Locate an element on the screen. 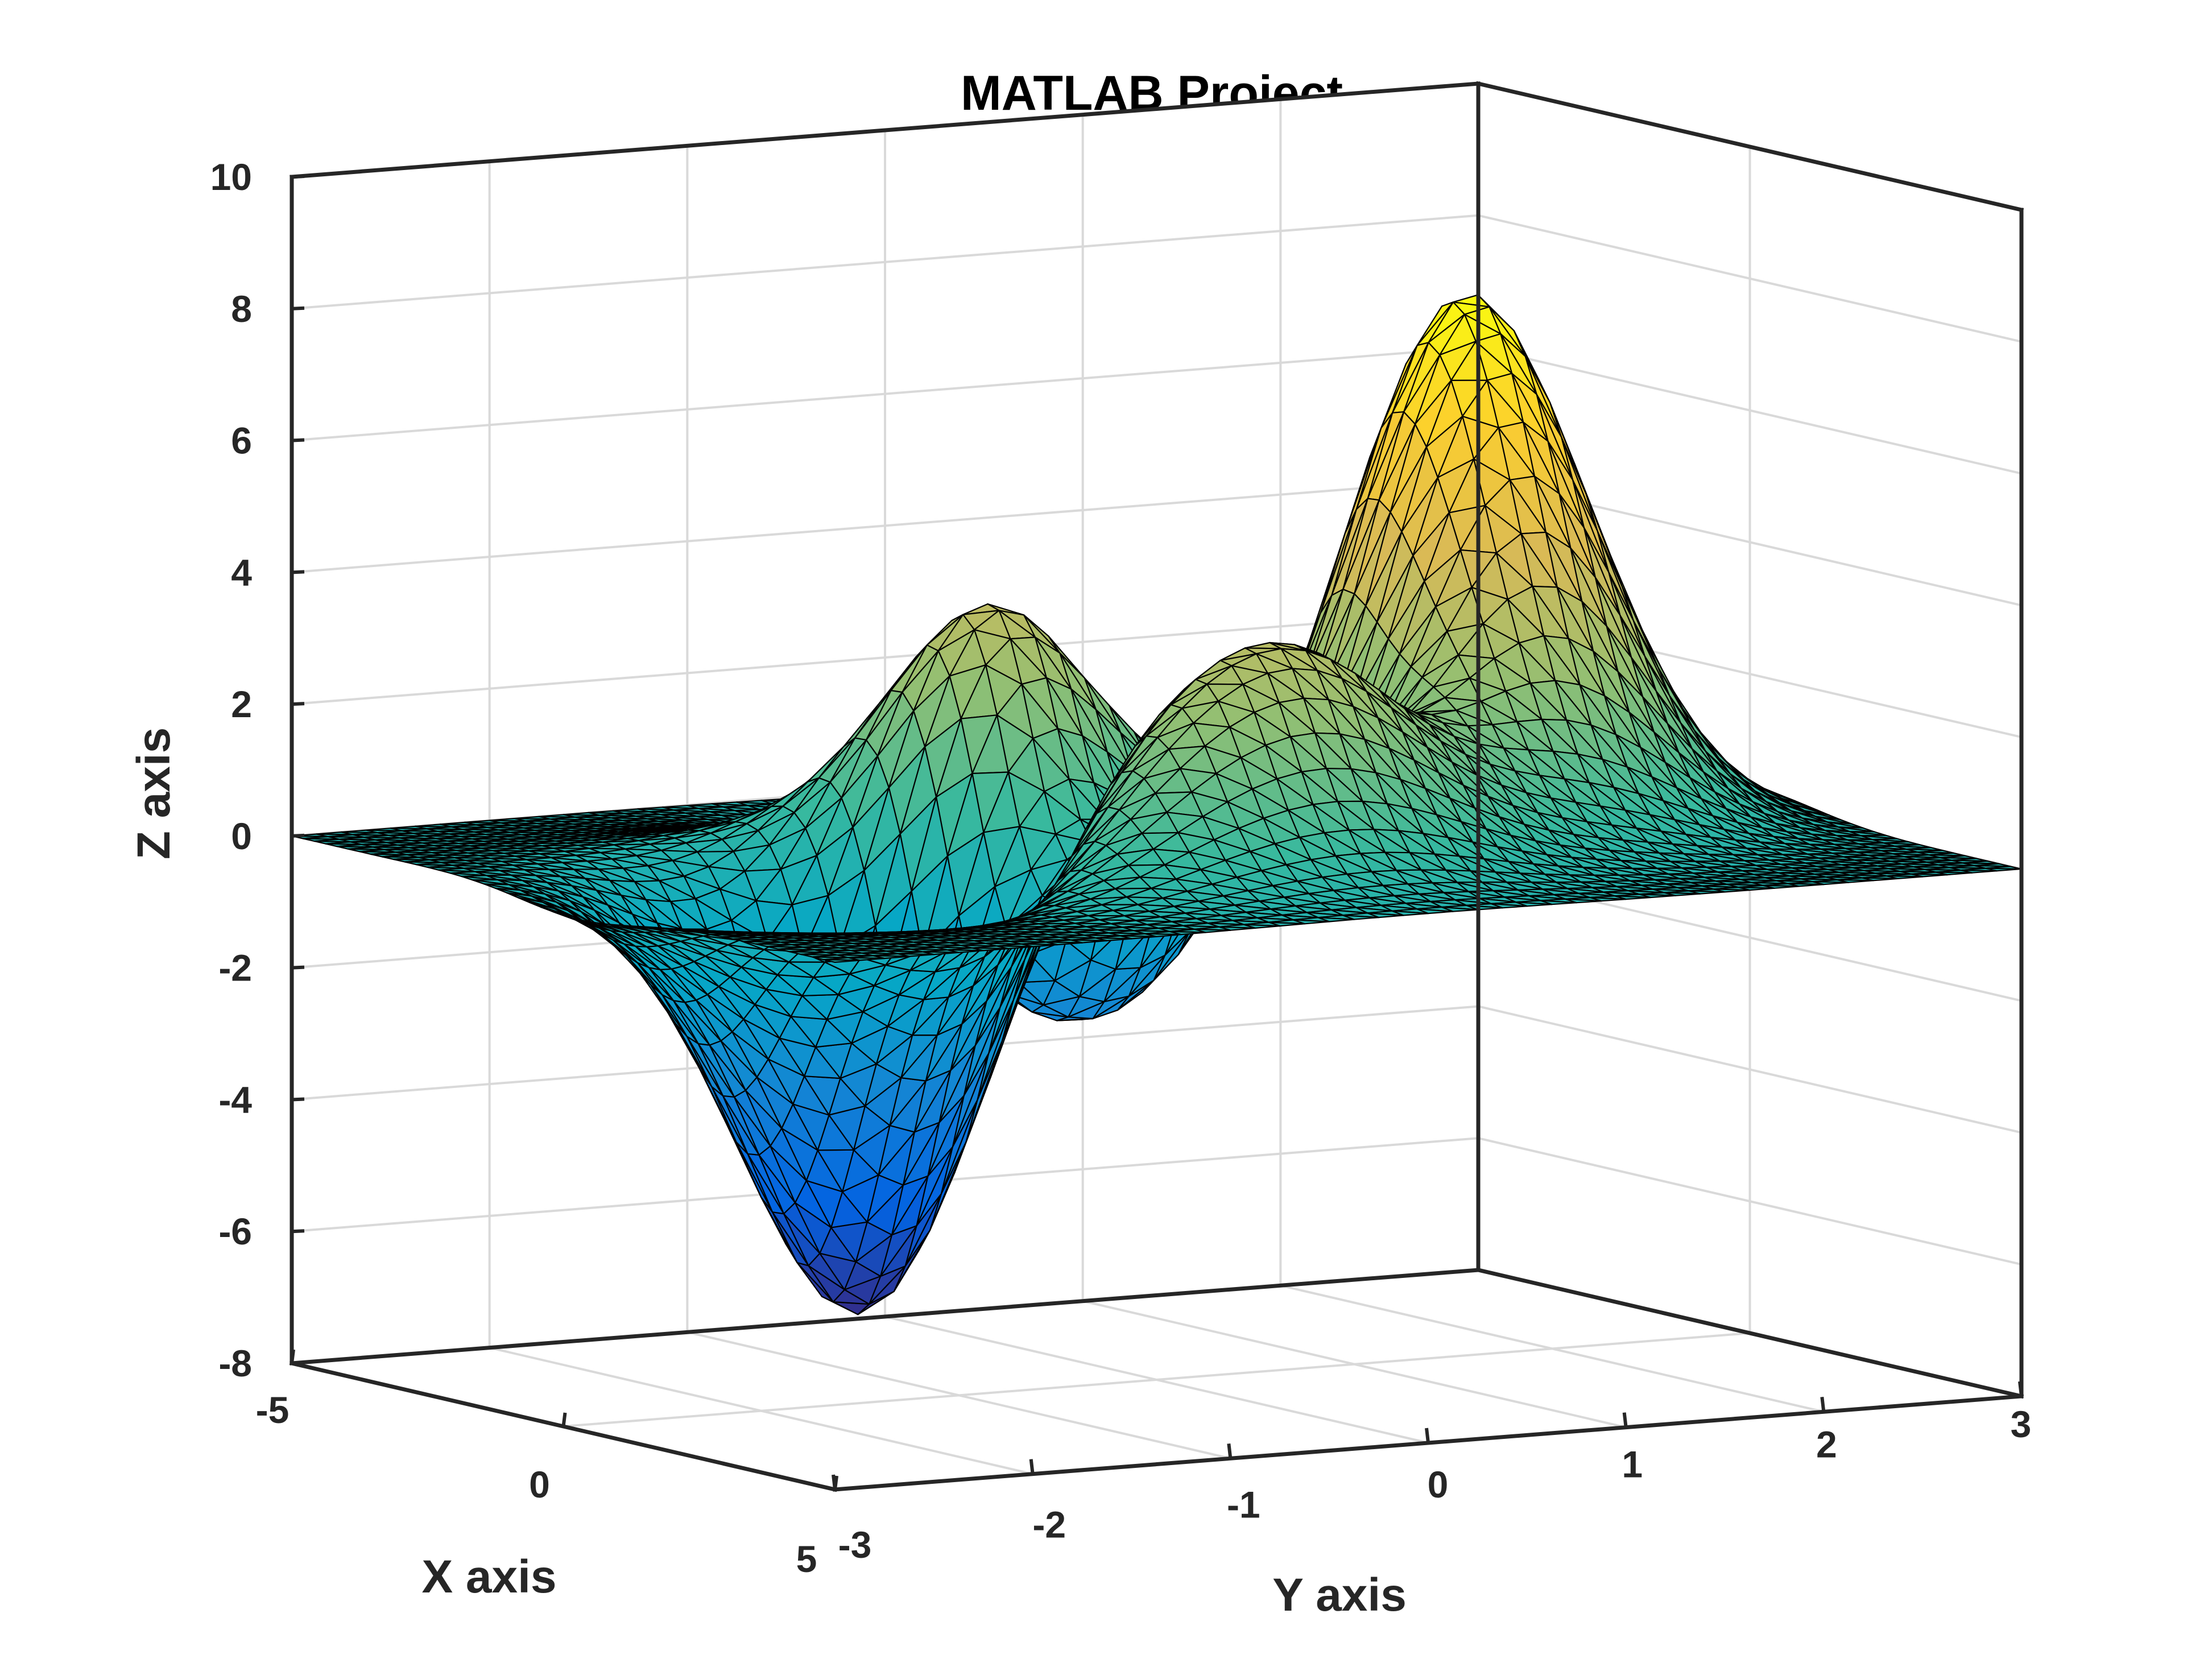 This screenshot has width=2212, height=1659. z-tick-label: 6 is located at coordinates (241, 441).